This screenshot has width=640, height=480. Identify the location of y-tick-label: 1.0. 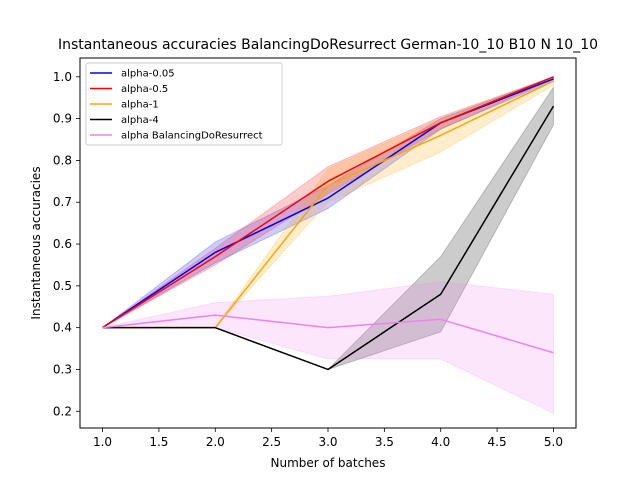
(62, 77).